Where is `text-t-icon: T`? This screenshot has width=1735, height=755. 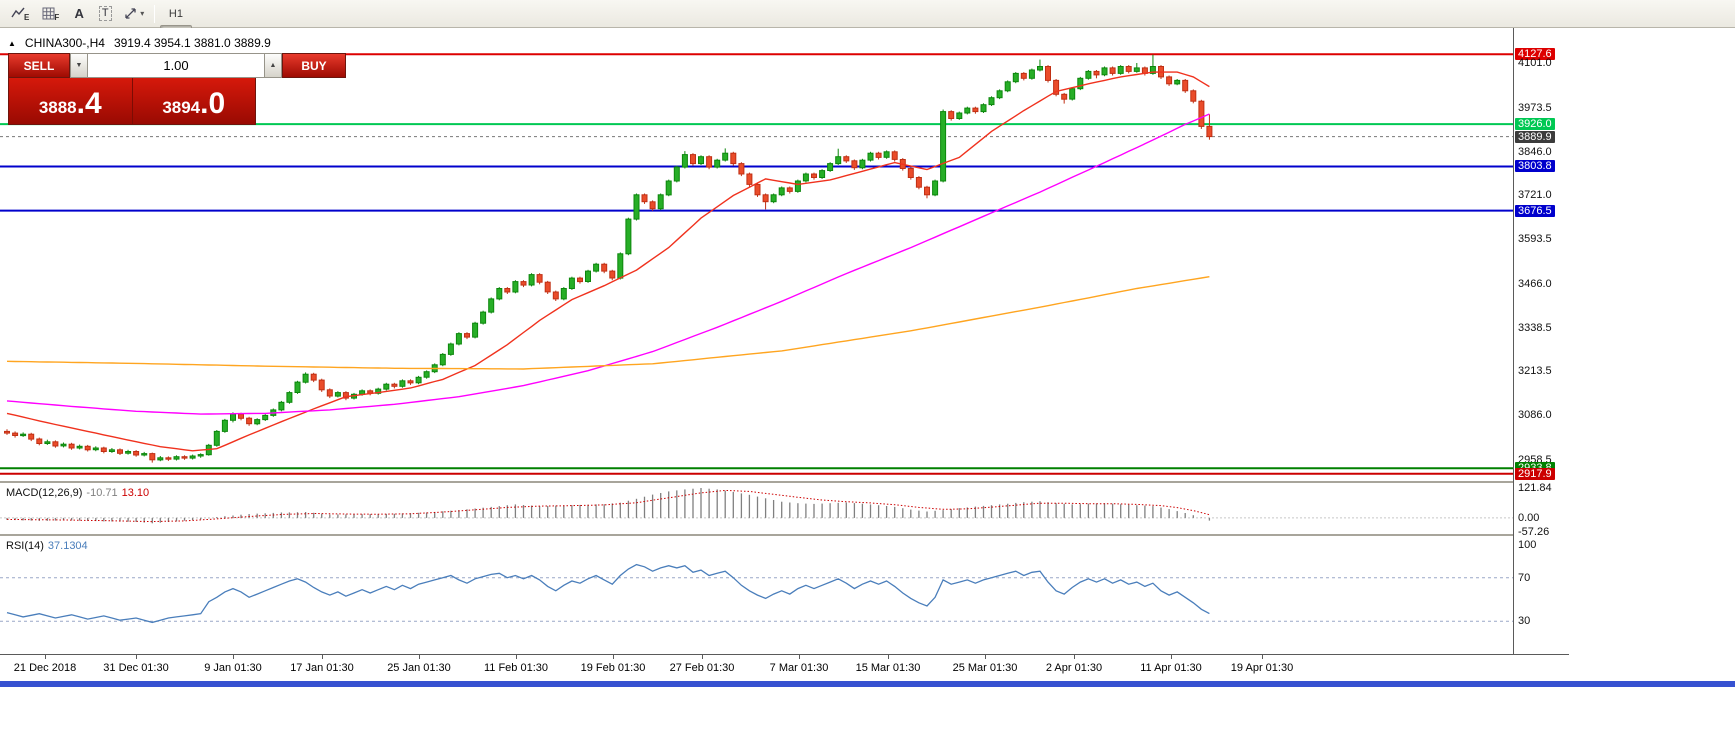 text-t-icon: T is located at coordinates (105, 13).